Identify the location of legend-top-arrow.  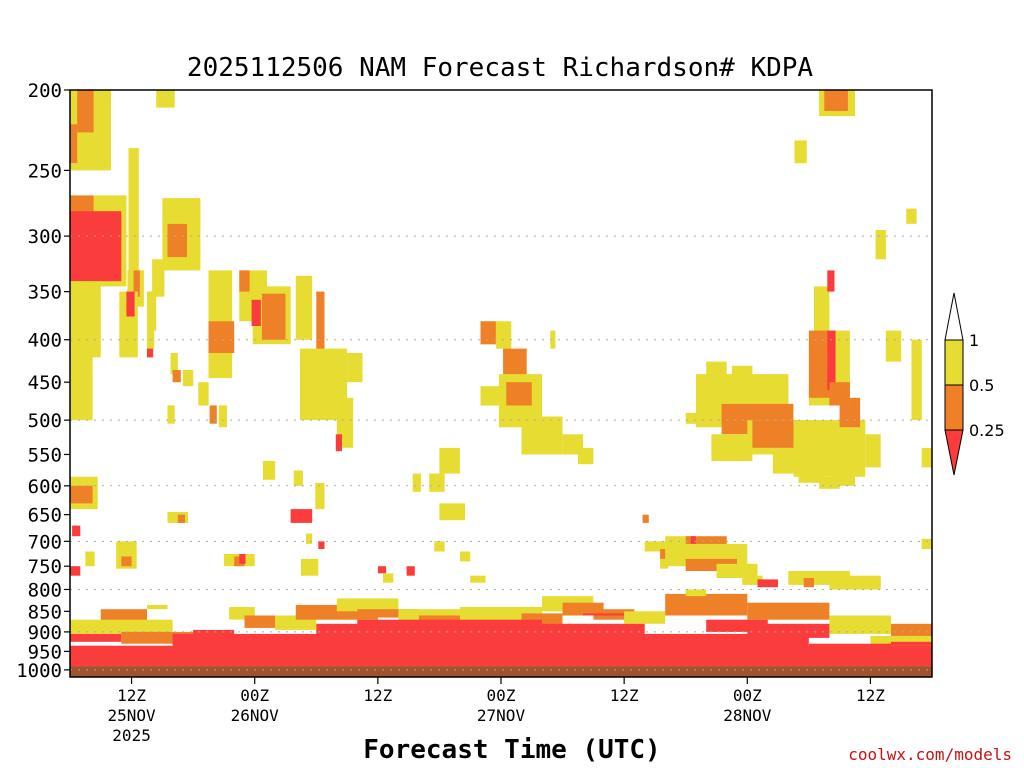
(954, 316).